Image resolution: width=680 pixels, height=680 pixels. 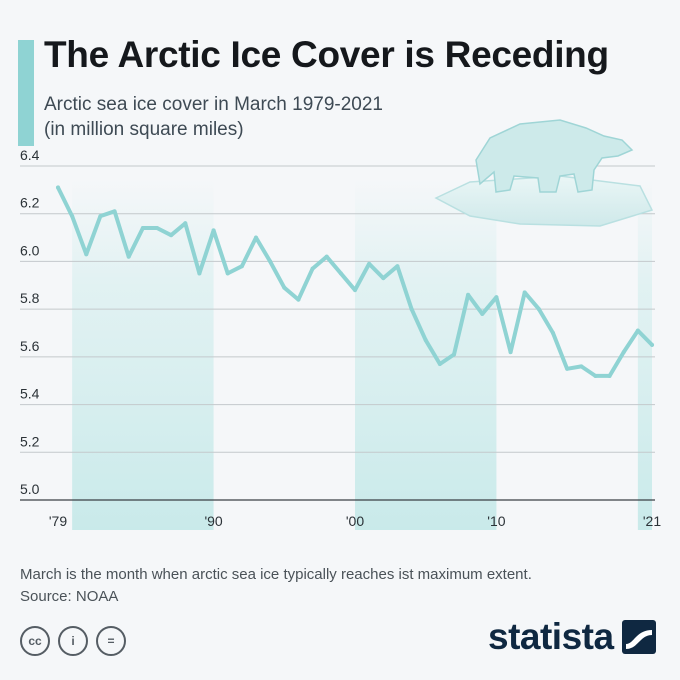 I want to click on title-accent-bar, so click(x=26, y=93).